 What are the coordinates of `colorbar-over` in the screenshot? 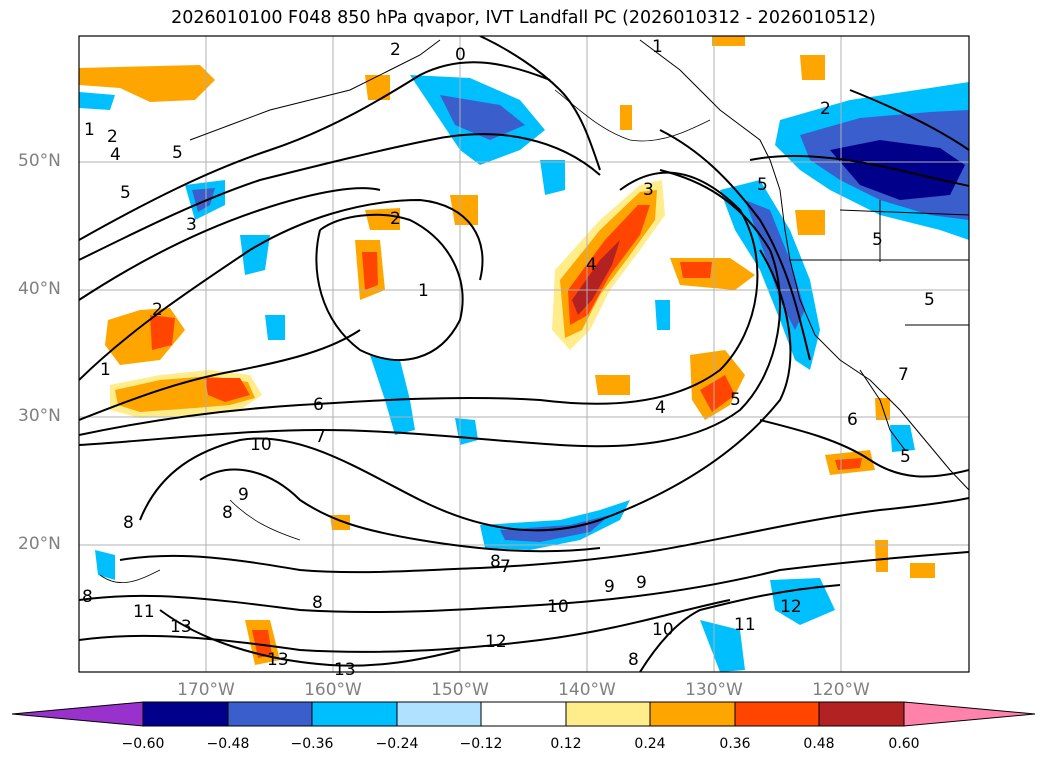 It's located at (969, 714).